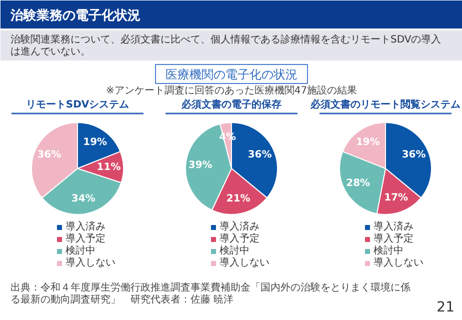  What do you see at coordinates (358, 184) in the screenshot?
I see `data-label: 28%` at bounding box center [358, 184].